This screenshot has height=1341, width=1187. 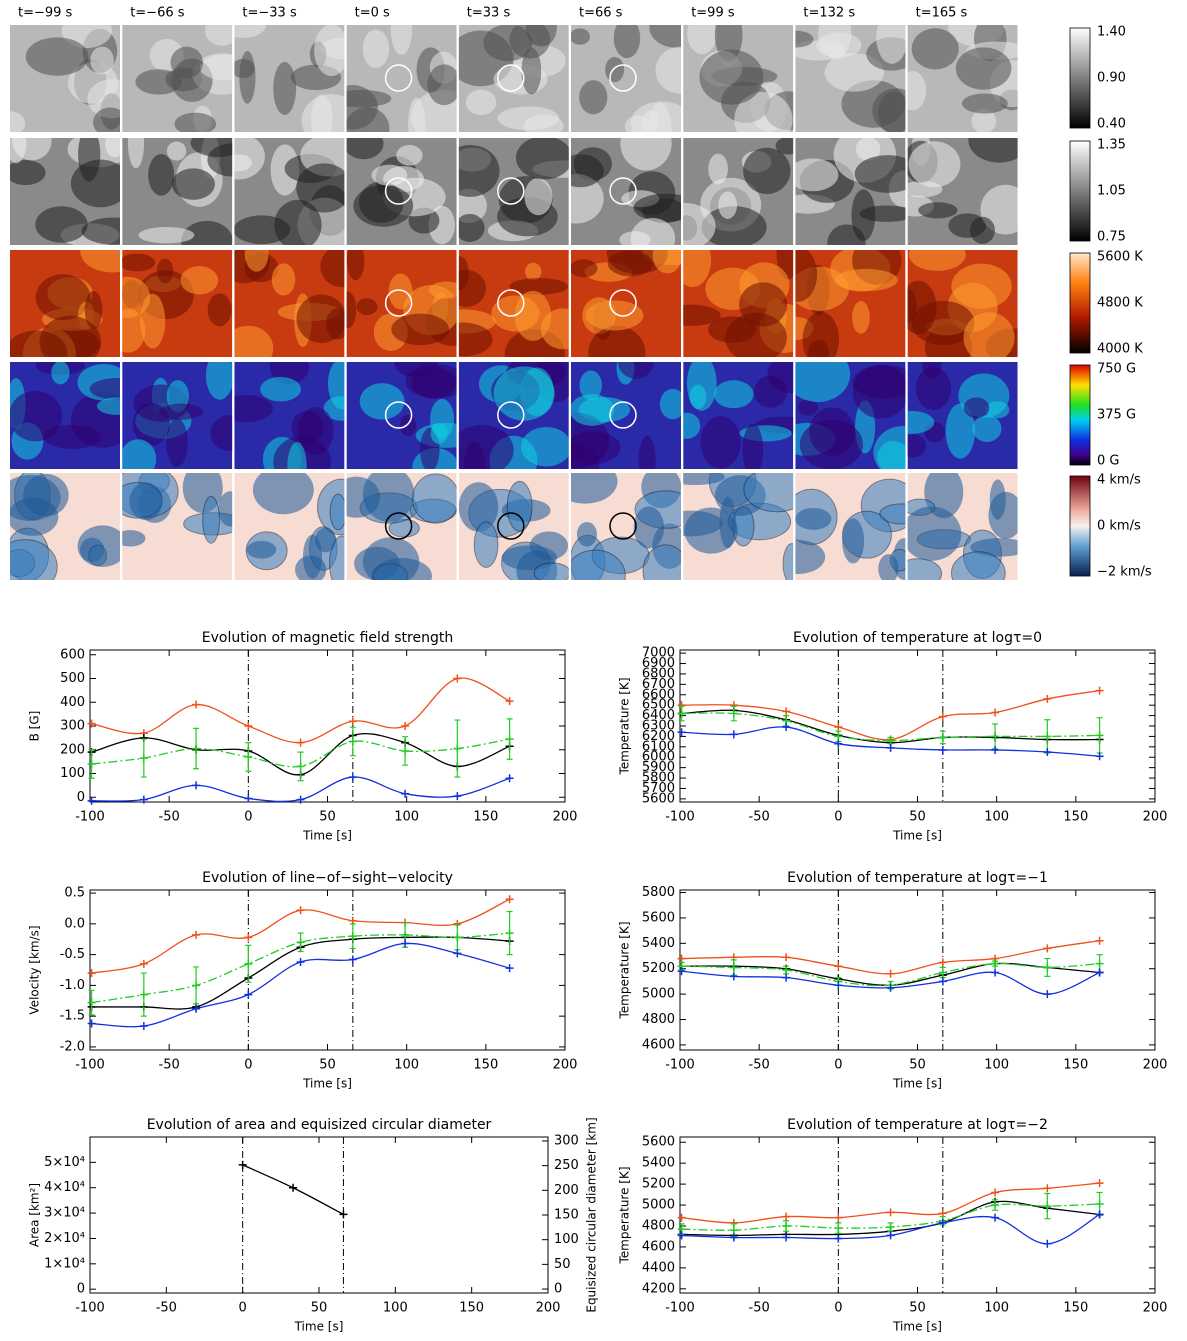 What do you see at coordinates (658, 943) in the screenshot?
I see `y-tick-label: 5400` at bounding box center [658, 943].